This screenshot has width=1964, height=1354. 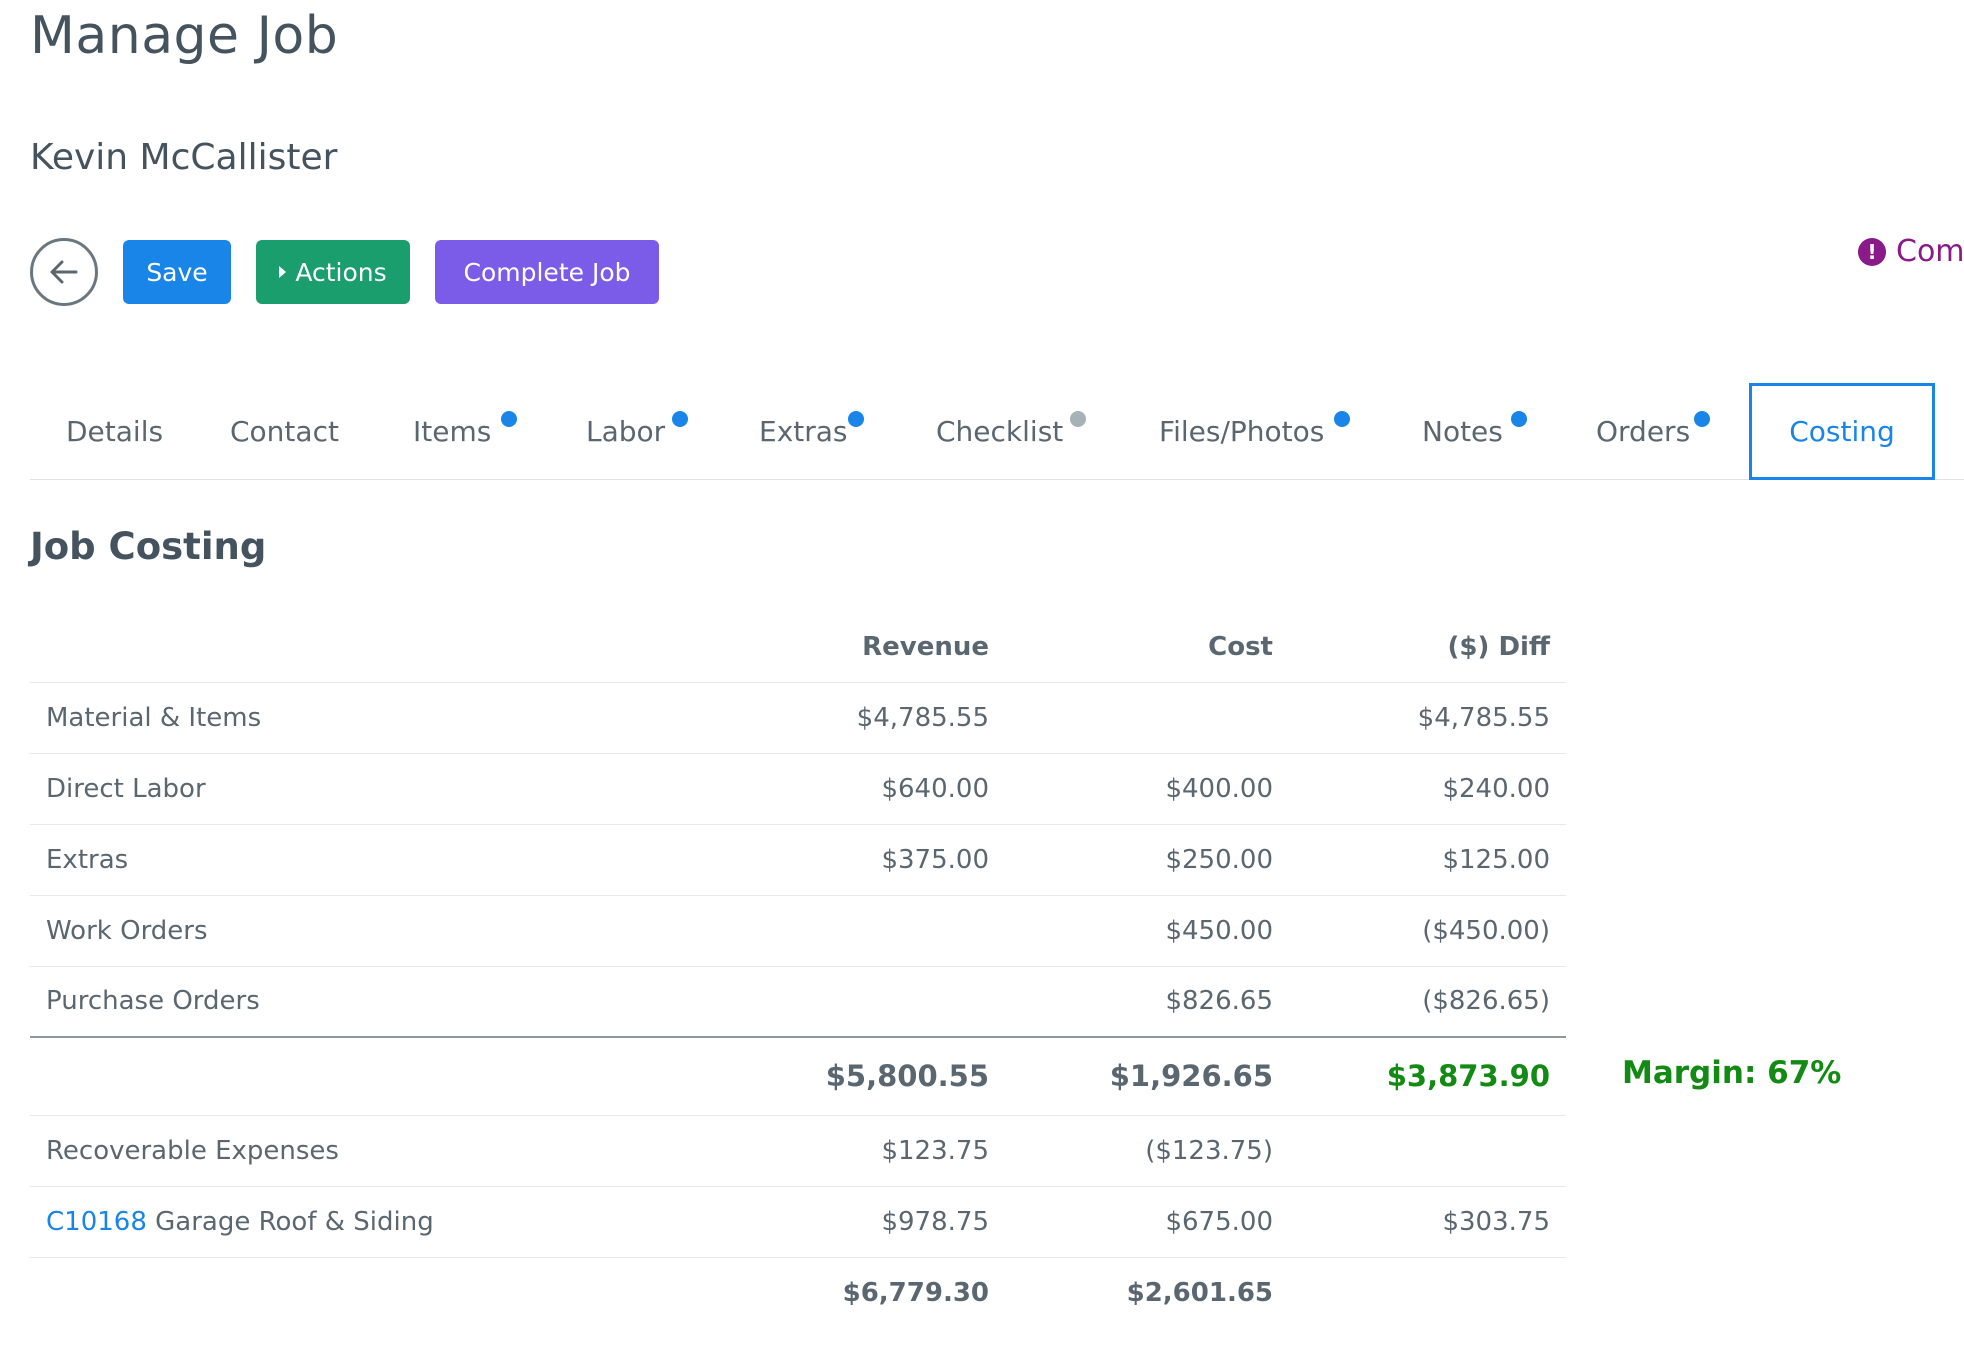 I want to click on subtotal-revenue: $5,800.55, so click(x=862, y=1075).